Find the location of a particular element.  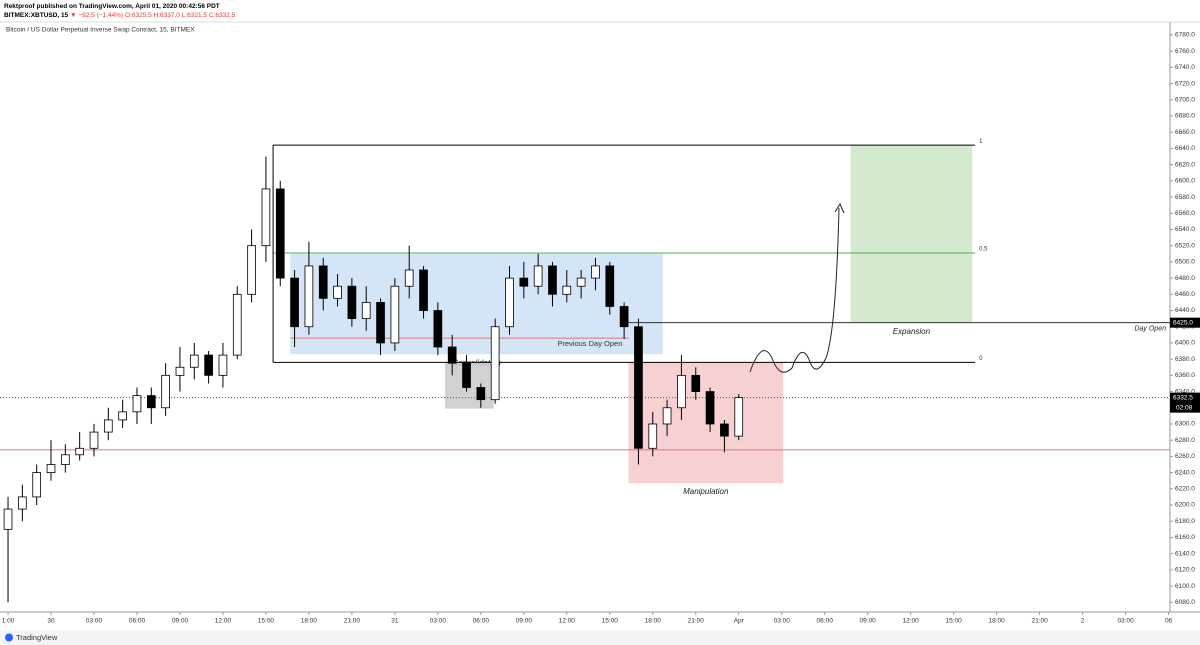

last-price-badge is located at coordinates (1185, 402).